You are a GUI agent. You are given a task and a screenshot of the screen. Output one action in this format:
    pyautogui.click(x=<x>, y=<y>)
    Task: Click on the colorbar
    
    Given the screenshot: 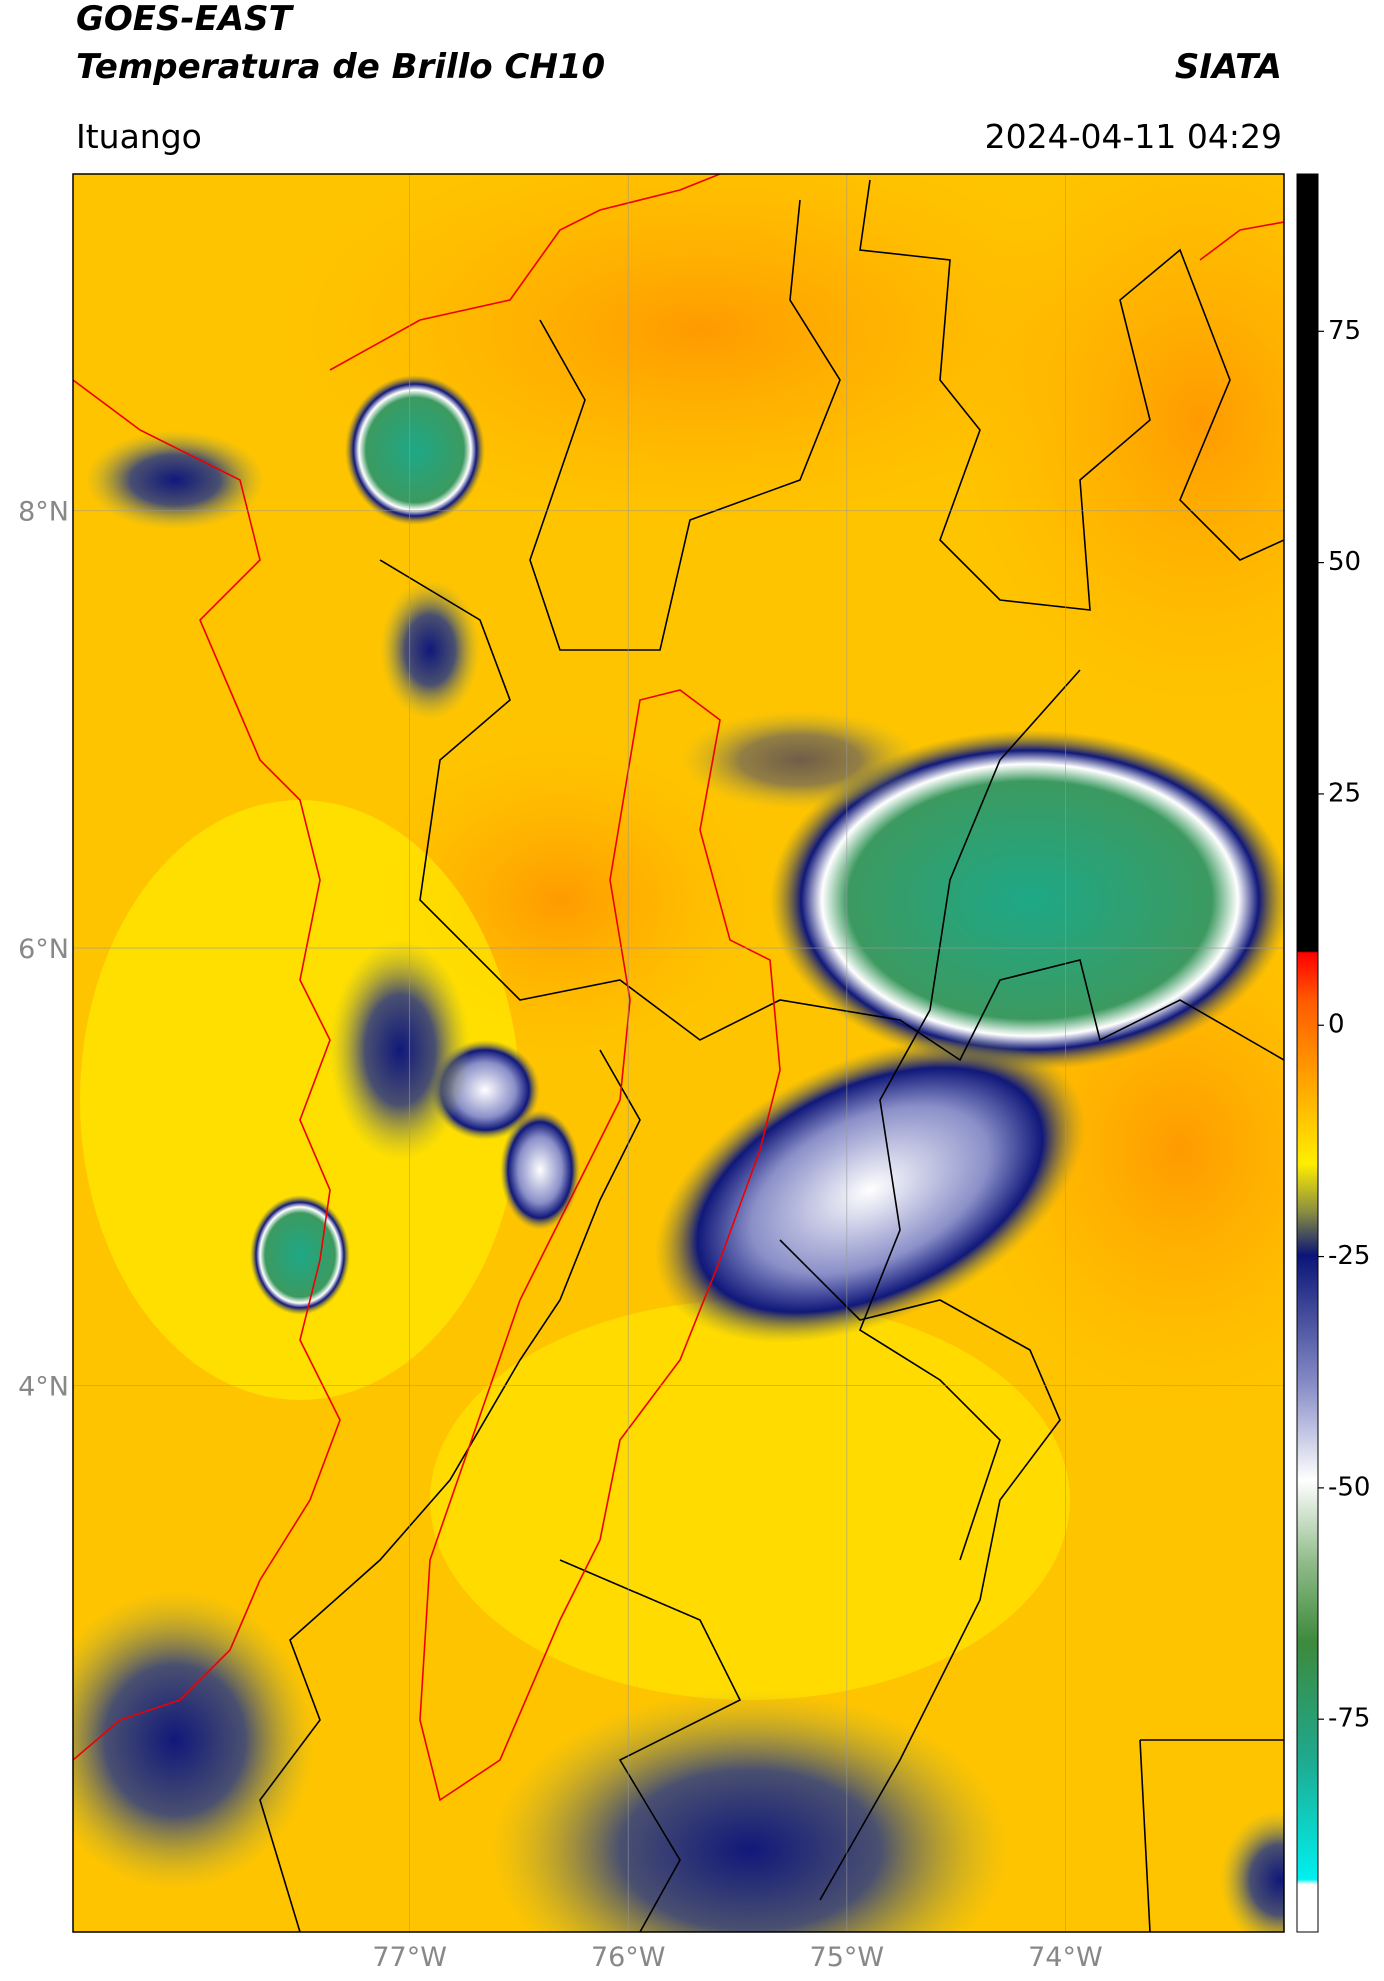 What is the action you would take?
    pyautogui.click(x=1307, y=1053)
    